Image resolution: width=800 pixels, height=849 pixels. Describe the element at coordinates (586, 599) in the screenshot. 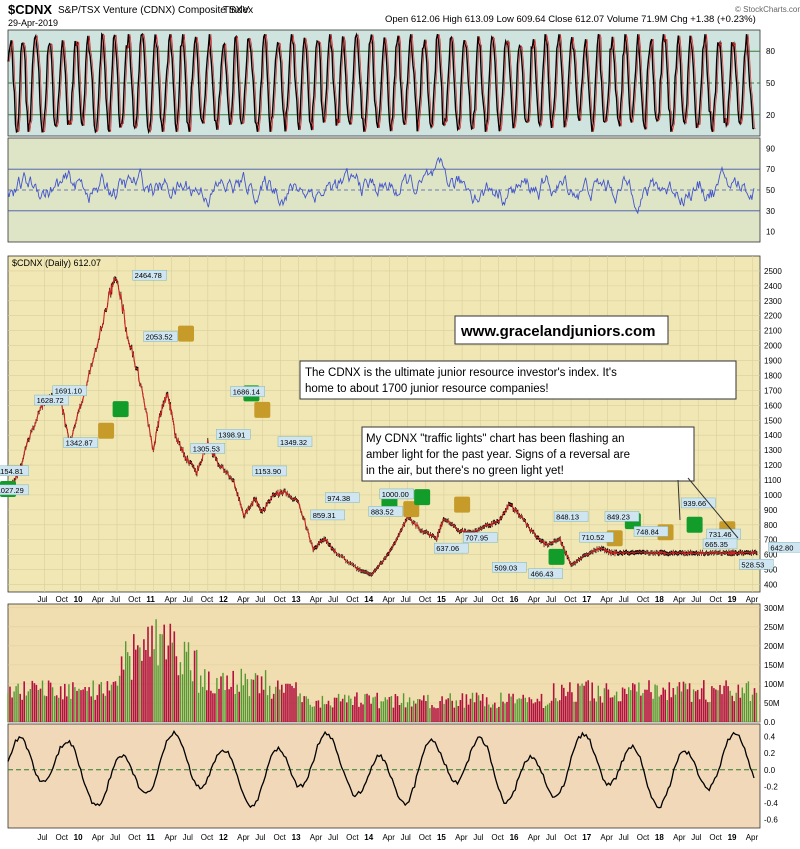

I see `x-tick-label: 17` at that location.